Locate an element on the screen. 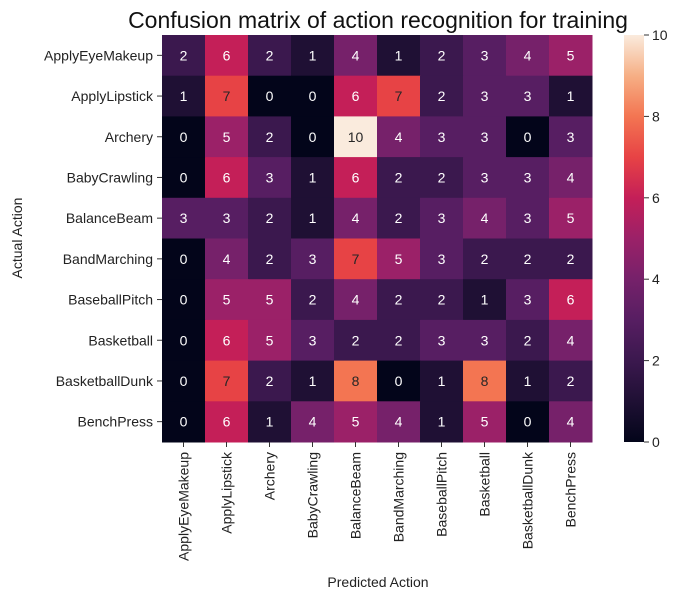  x-tick-label: BasketballDunk is located at coordinates (528, 500).